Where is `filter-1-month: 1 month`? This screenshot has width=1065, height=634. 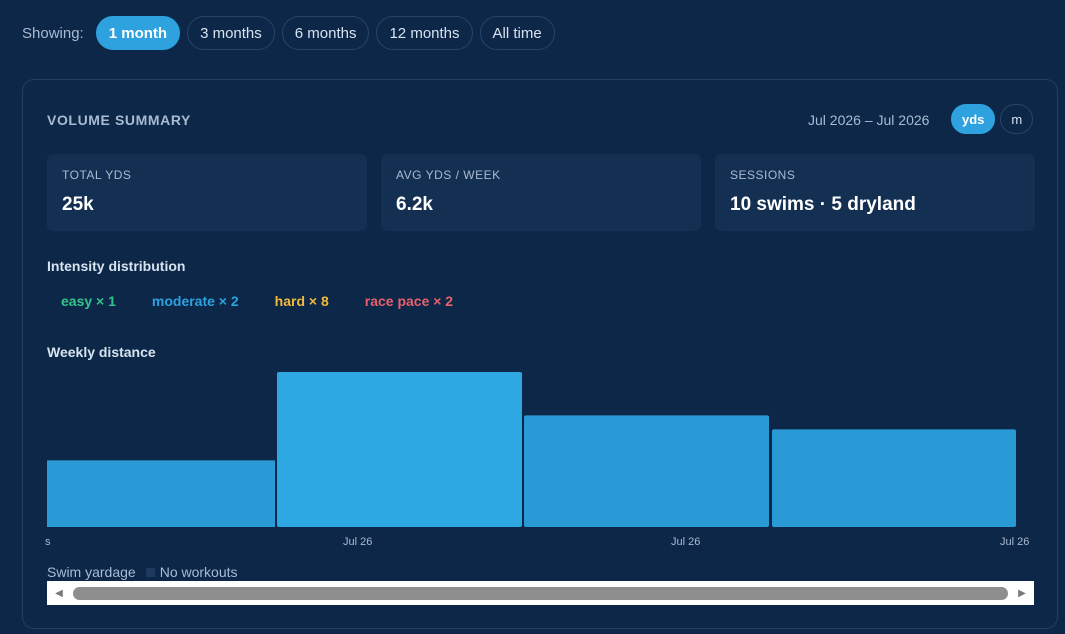
filter-1-month: 1 month is located at coordinates (138, 33).